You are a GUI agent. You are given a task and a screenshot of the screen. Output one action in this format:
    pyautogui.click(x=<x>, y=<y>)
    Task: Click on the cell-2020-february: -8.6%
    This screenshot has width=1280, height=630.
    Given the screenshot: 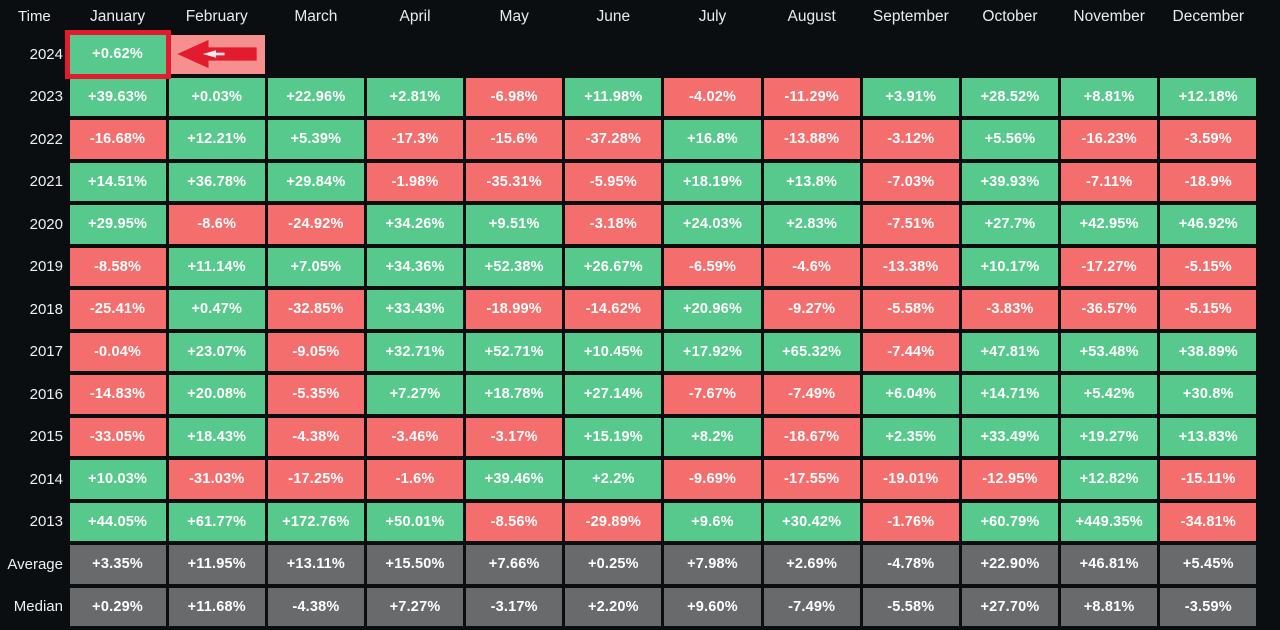 What is the action you would take?
    pyautogui.click(x=216, y=224)
    